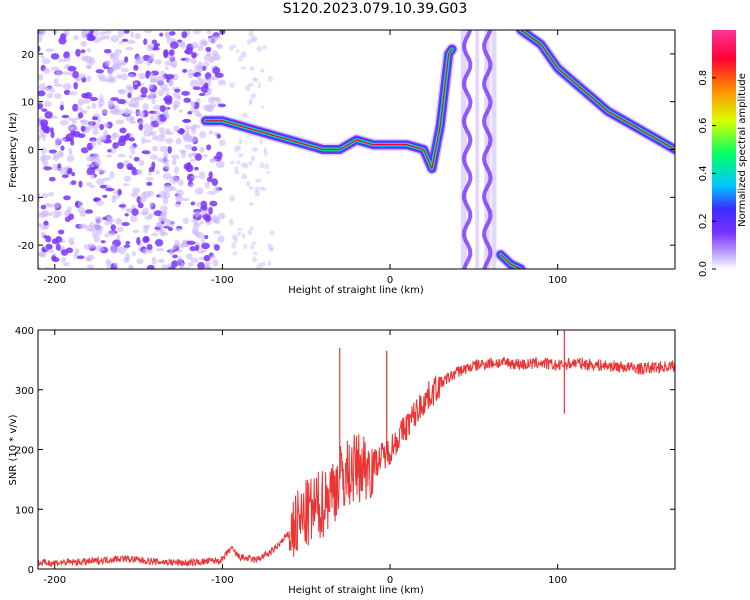  Describe the element at coordinates (707, 173) in the screenshot. I see `colorbar-ticks: 0.0 0.2 0.4 0.6 0.8` at that location.